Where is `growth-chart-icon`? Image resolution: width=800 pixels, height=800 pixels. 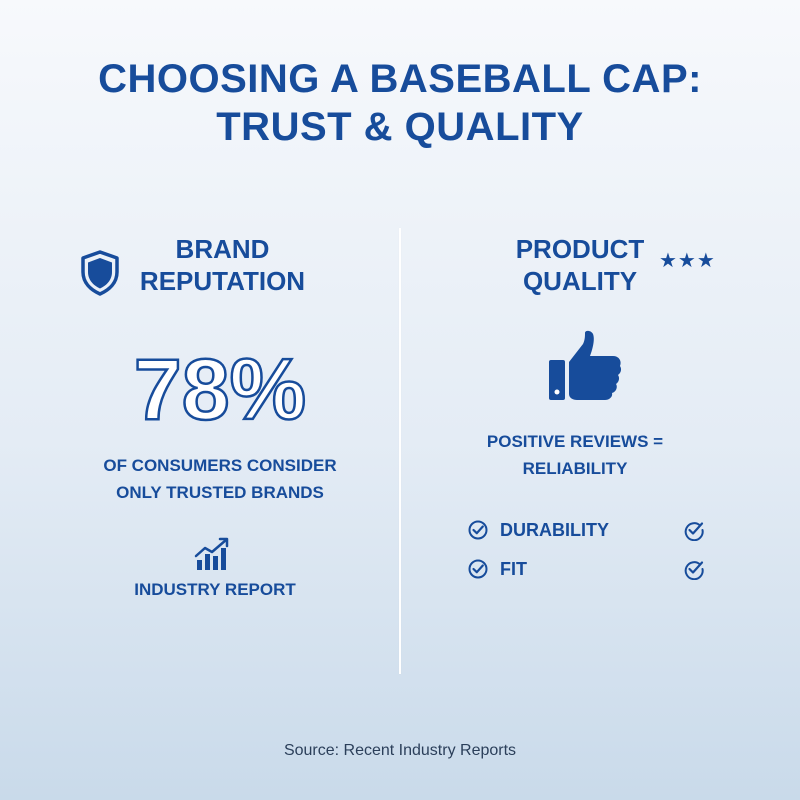 growth-chart-icon is located at coordinates (211, 553).